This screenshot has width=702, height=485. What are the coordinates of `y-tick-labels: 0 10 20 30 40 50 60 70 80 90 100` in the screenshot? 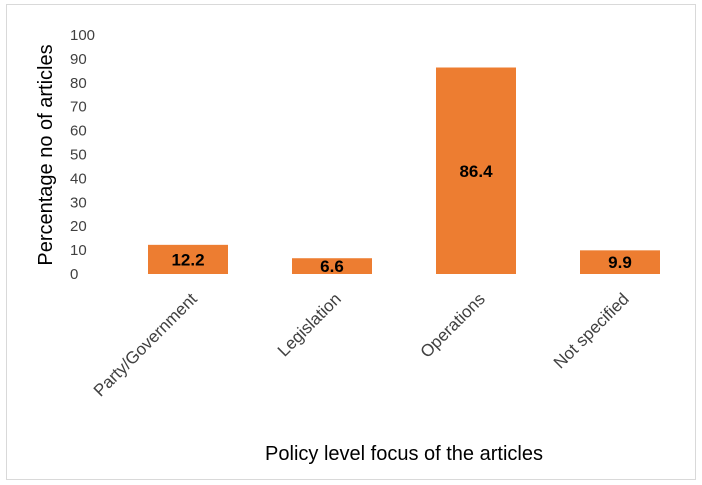 It's located at (82, 155).